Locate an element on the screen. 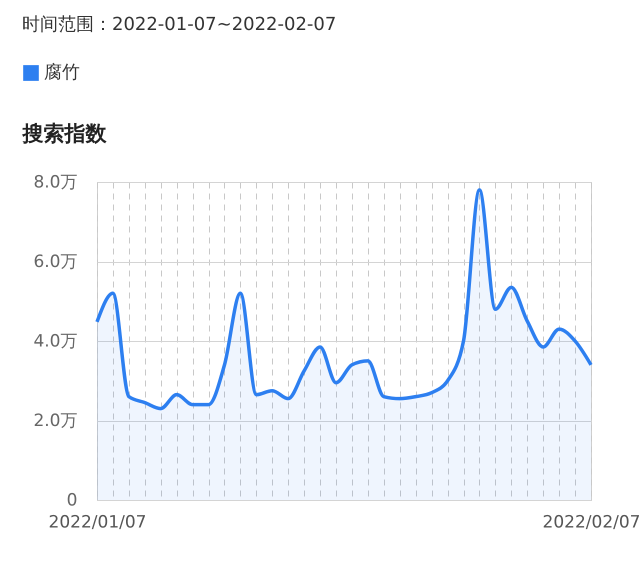 The height and width of the screenshot is (572, 640). y-tick-label: 8.0万 is located at coordinates (55, 182).